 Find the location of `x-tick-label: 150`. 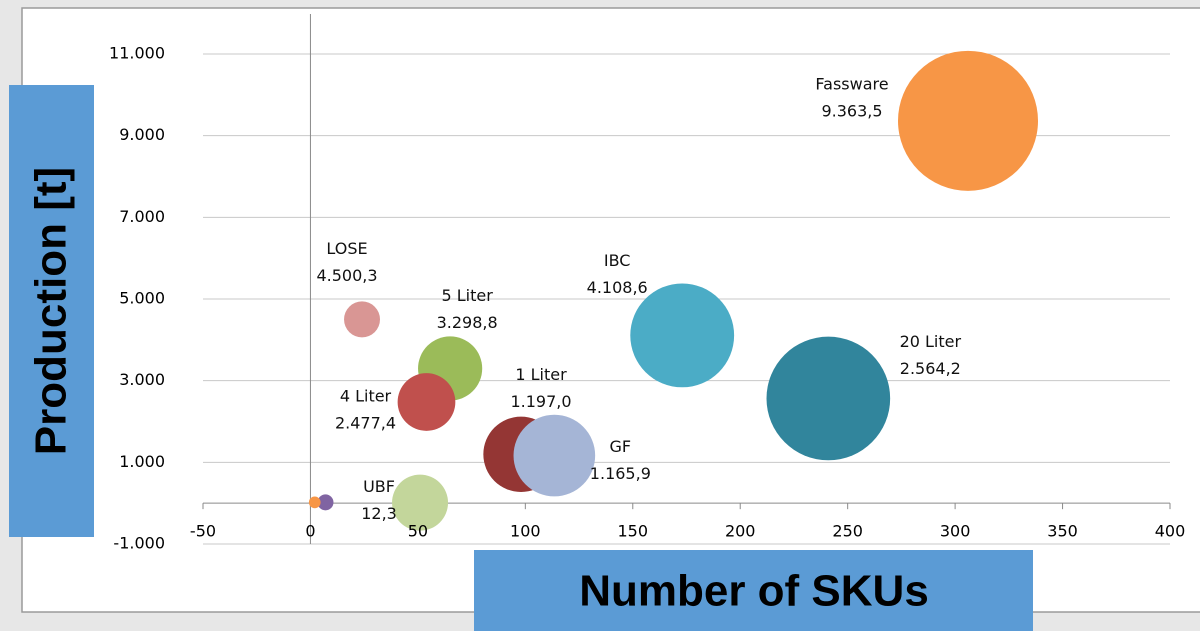

x-tick-label: 150 is located at coordinates (633, 531).